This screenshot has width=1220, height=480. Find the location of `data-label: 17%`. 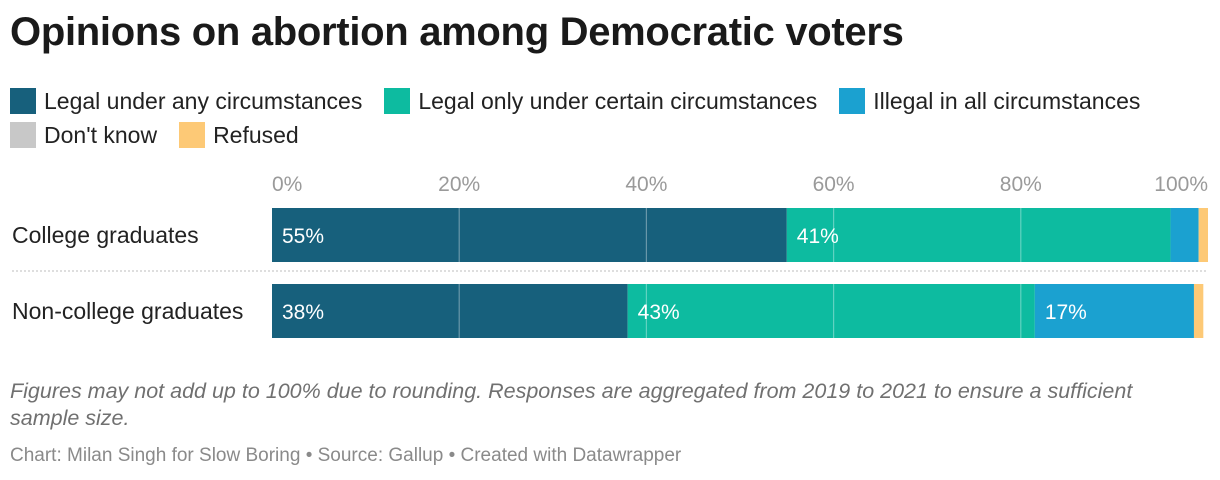

data-label: 17% is located at coordinates (1066, 312).